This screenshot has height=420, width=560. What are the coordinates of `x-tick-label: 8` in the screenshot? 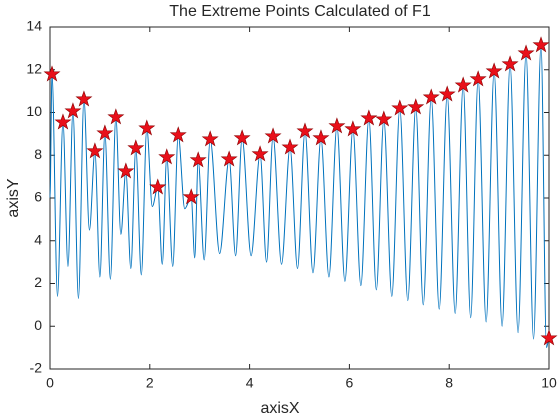 It's located at (449, 383).